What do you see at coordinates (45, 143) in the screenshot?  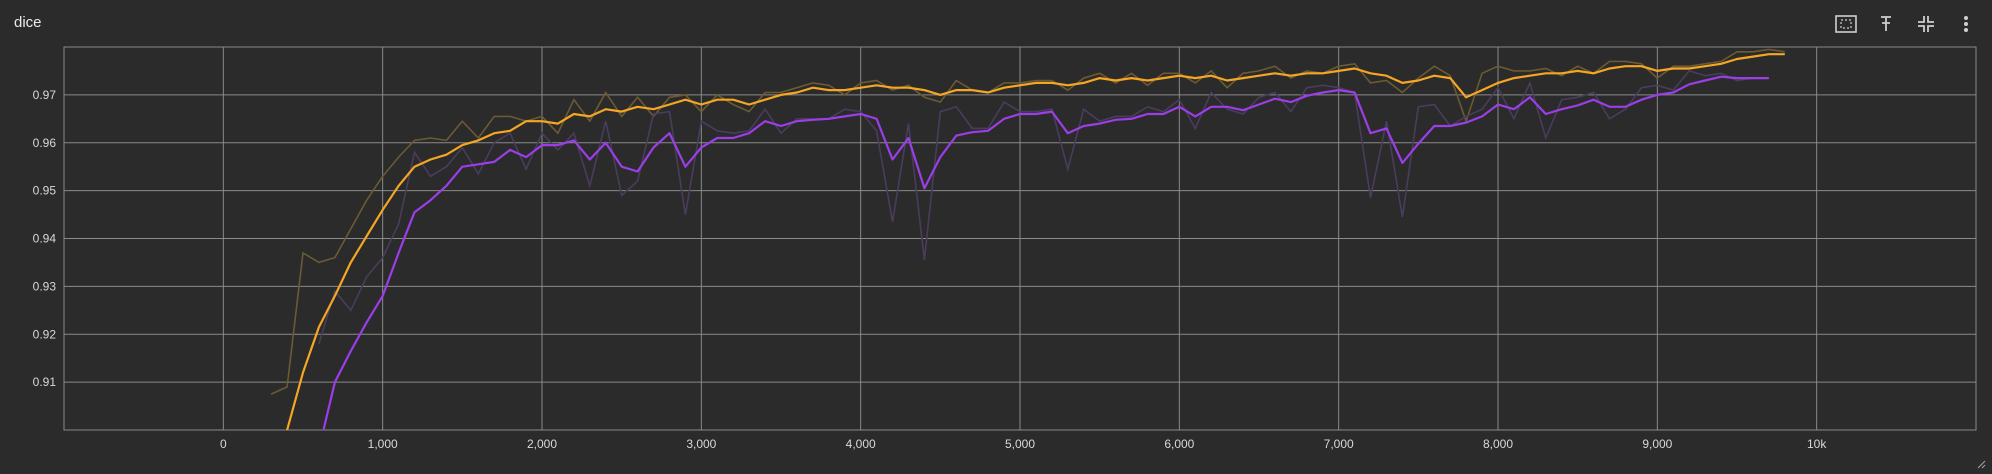 I see `y-tick-label: 0.96` at bounding box center [45, 143].